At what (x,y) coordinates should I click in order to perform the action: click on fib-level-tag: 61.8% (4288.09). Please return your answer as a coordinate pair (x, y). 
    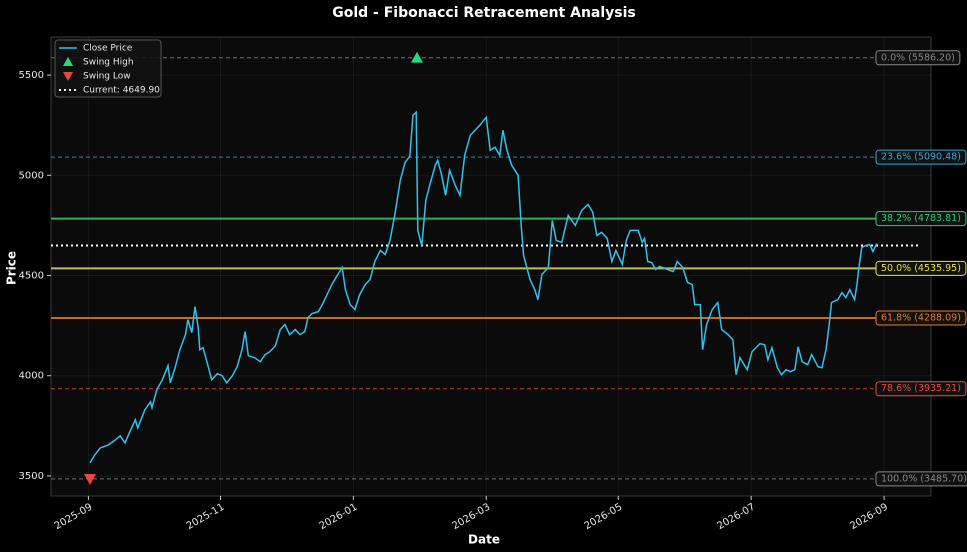
    Looking at the image, I should click on (921, 318).